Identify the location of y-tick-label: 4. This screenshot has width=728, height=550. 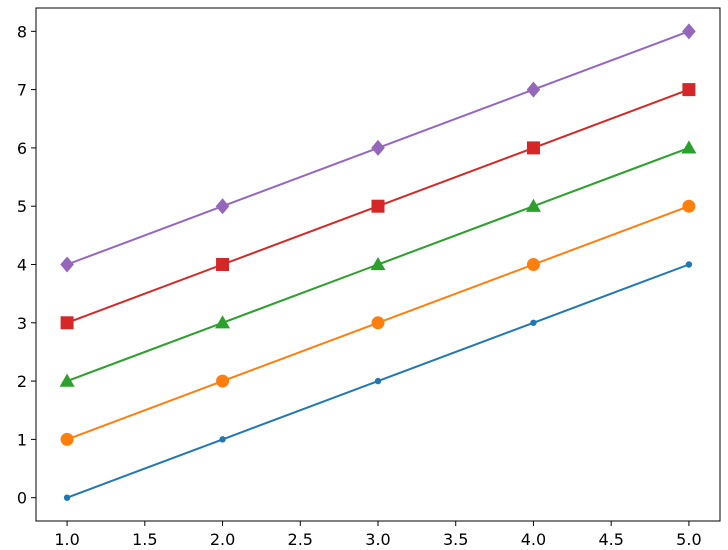
(22, 265).